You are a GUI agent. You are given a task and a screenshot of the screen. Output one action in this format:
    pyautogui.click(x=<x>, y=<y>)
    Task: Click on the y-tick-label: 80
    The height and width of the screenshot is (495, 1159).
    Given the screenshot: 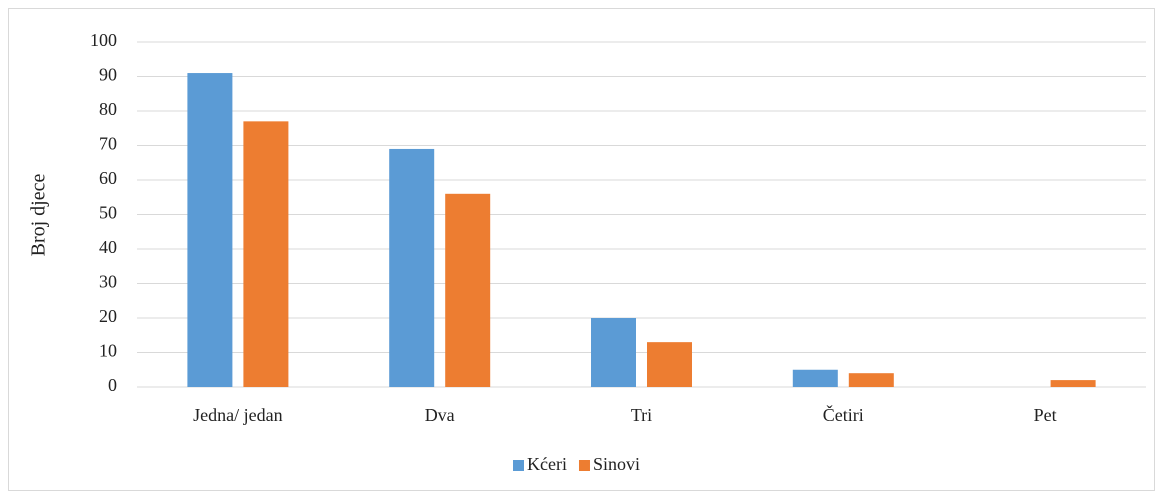 What is the action you would take?
    pyautogui.click(x=108, y=109)
    